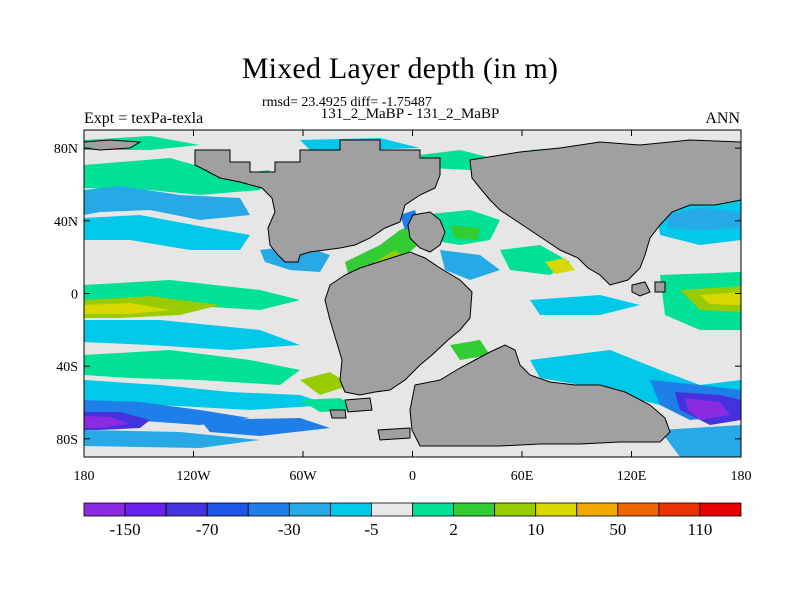 The image size is (800, 600). I want to click on map-subtitle: 131_2_MaBP - 131_2_MaBP, so click(410, 114).